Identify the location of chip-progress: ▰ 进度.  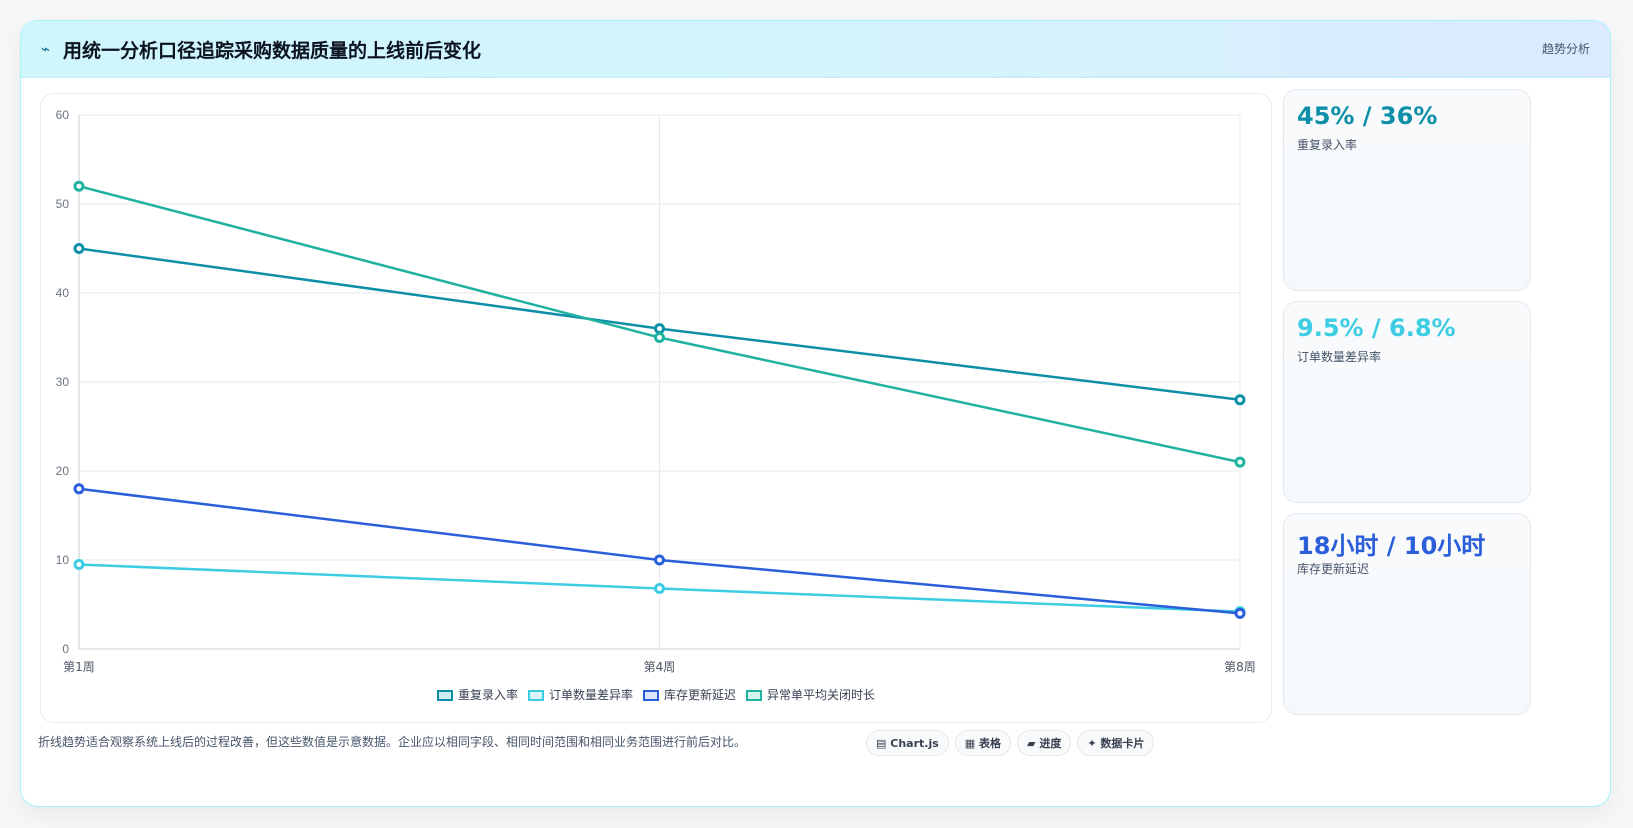
(1044, 743).